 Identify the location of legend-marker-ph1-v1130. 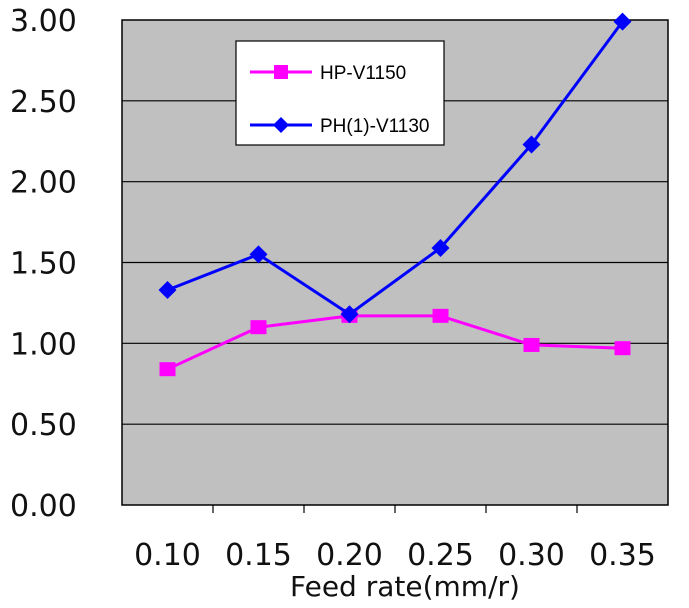
(281, 125).